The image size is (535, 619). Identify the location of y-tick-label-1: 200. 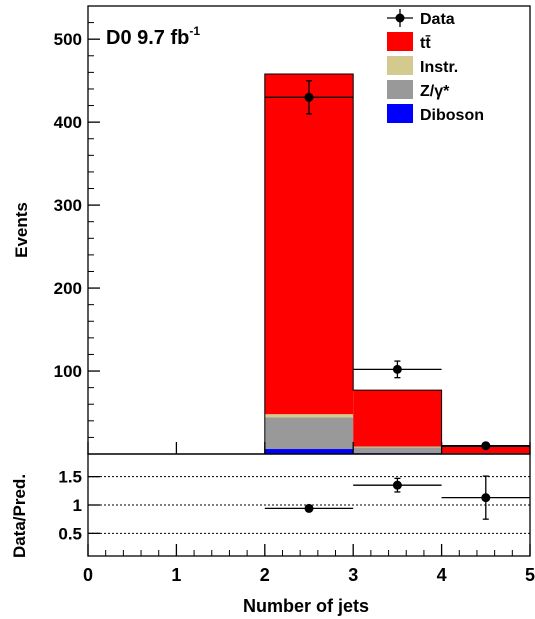
(68, 288).